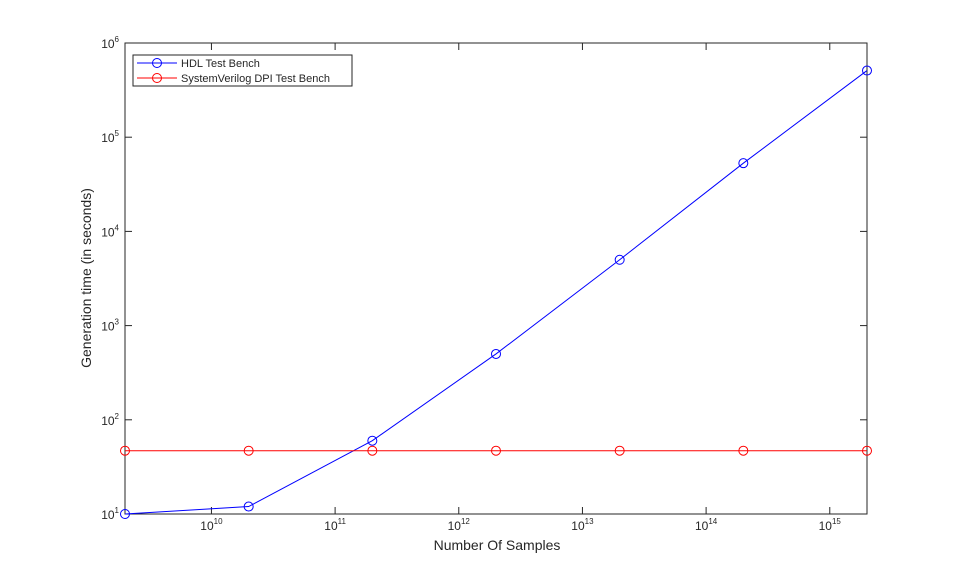 The image size is (959, 577). I want to click on tick-label: 10³, so click(110, 326).